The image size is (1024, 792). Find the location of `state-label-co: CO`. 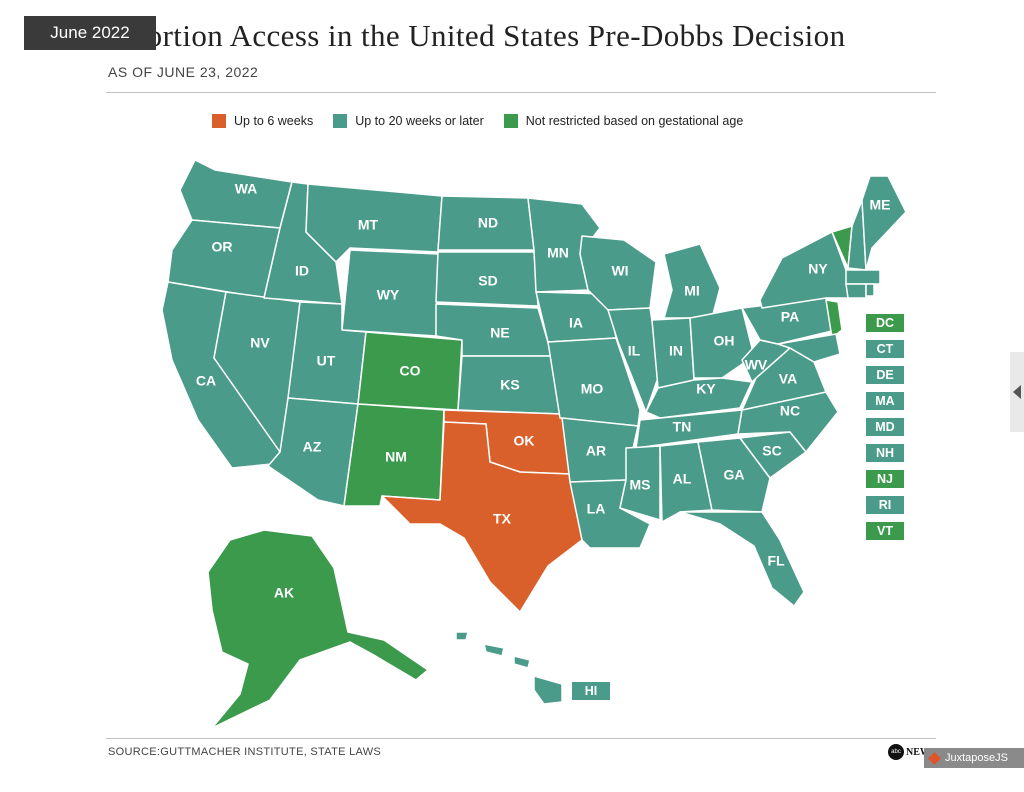

state-label-co: CO is located at coordinates (410, 371).